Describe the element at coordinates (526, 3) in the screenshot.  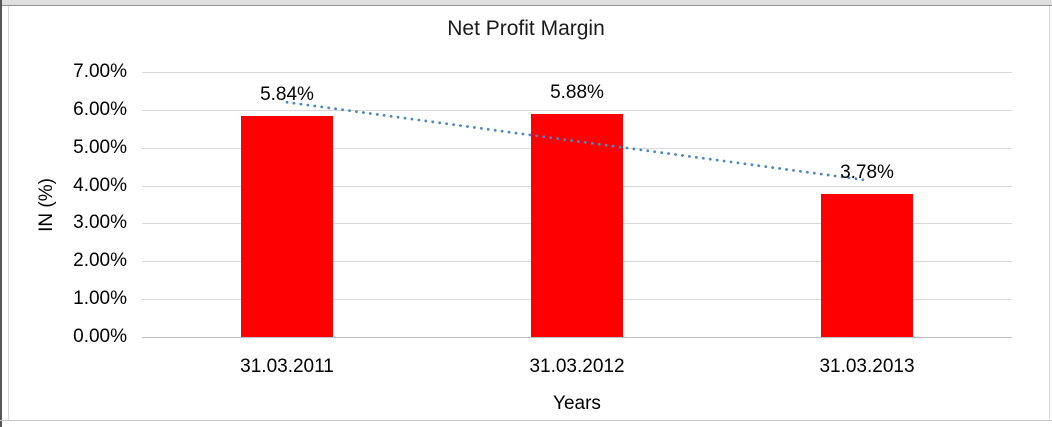
I see `top-border-strip` at that location.